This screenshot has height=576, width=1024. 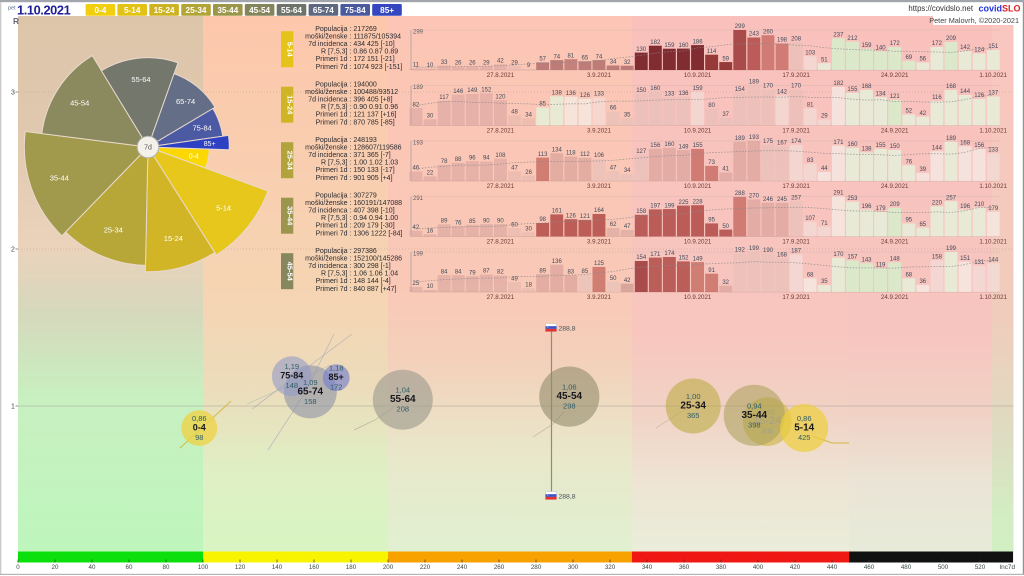 What do you see at coordinates (373, 115) in the screenshot?
I see `svg-text:: 121 137 [+16]: : 121 137 [+16]` at bounding box center [373, 115].